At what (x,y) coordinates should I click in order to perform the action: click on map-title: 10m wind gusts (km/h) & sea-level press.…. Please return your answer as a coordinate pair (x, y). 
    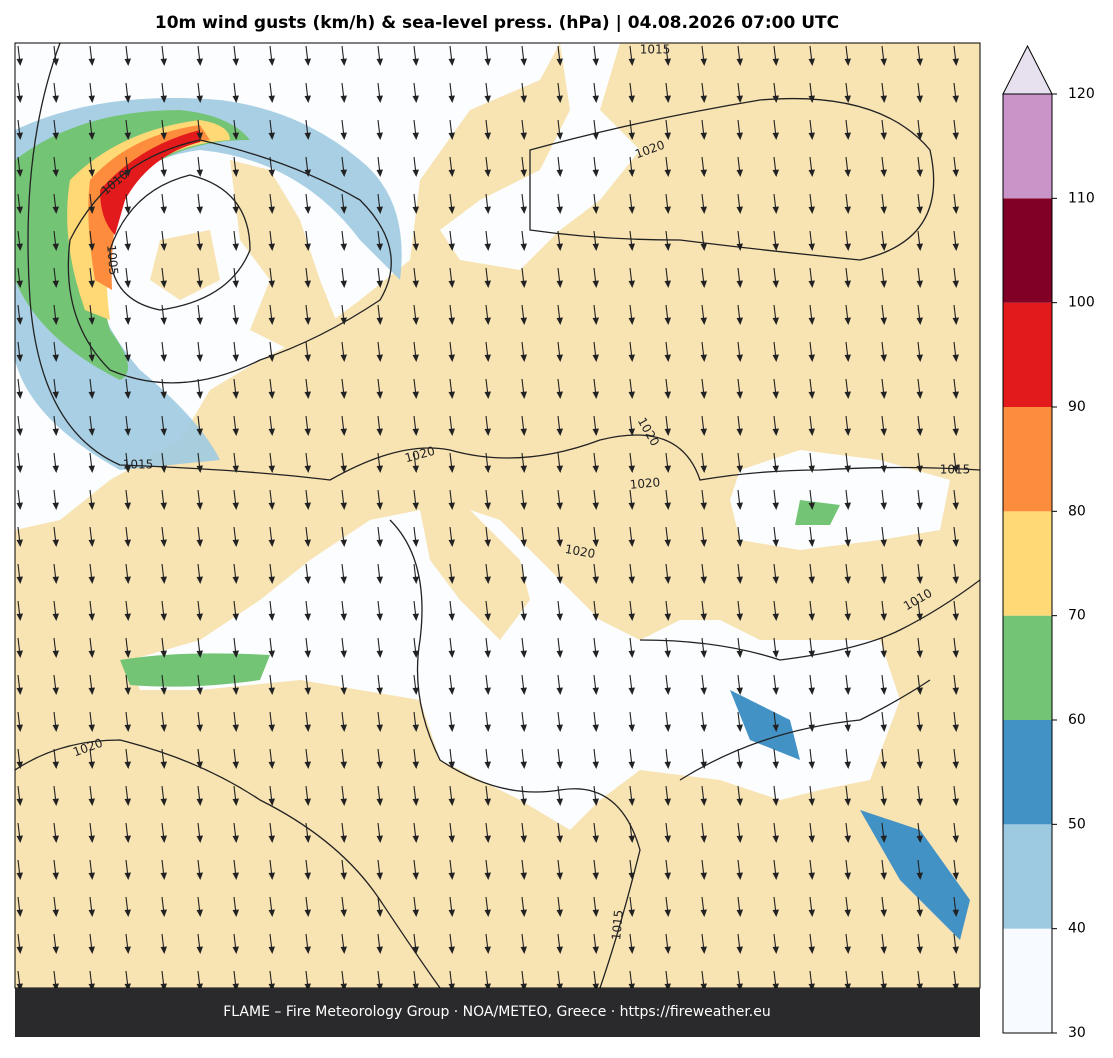
    Looking at the image, I should click on (497, 23).